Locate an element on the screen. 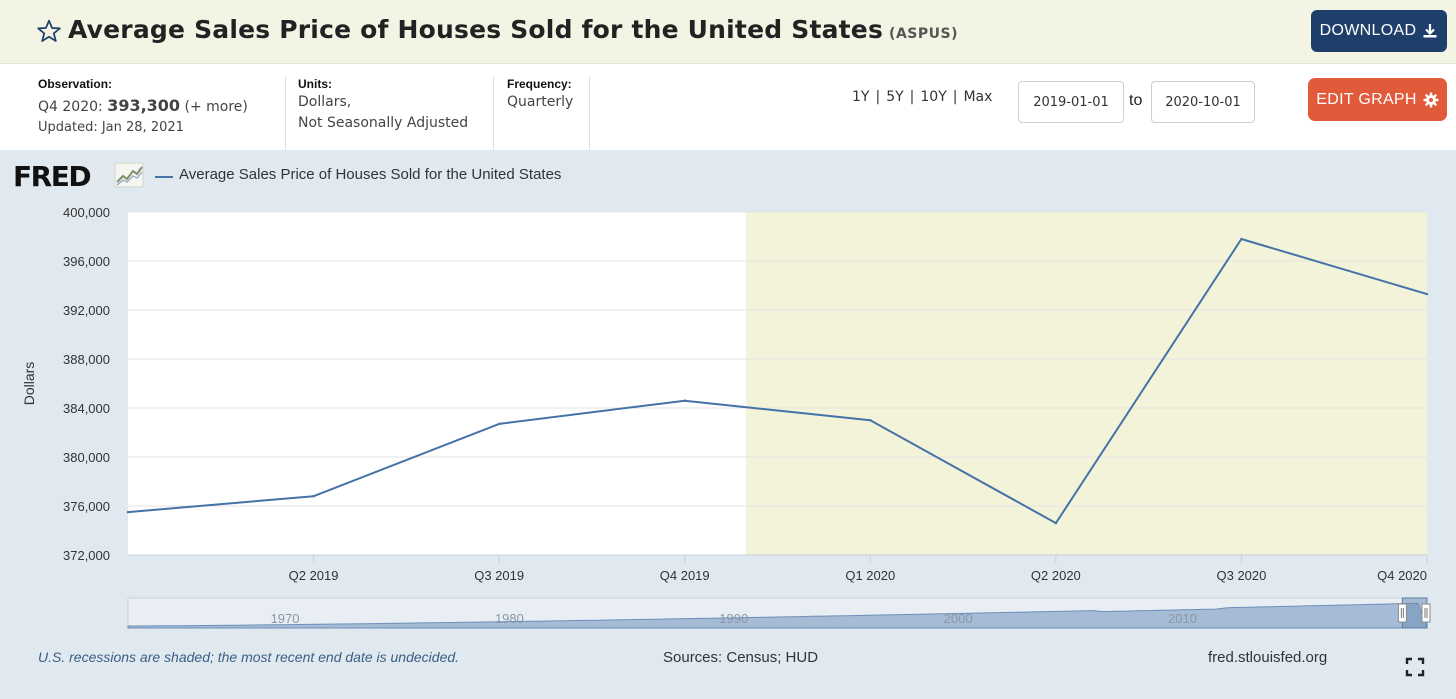 This screenshot has width=1456, height=699. gear-icon is located at coordinates (1431, 99).